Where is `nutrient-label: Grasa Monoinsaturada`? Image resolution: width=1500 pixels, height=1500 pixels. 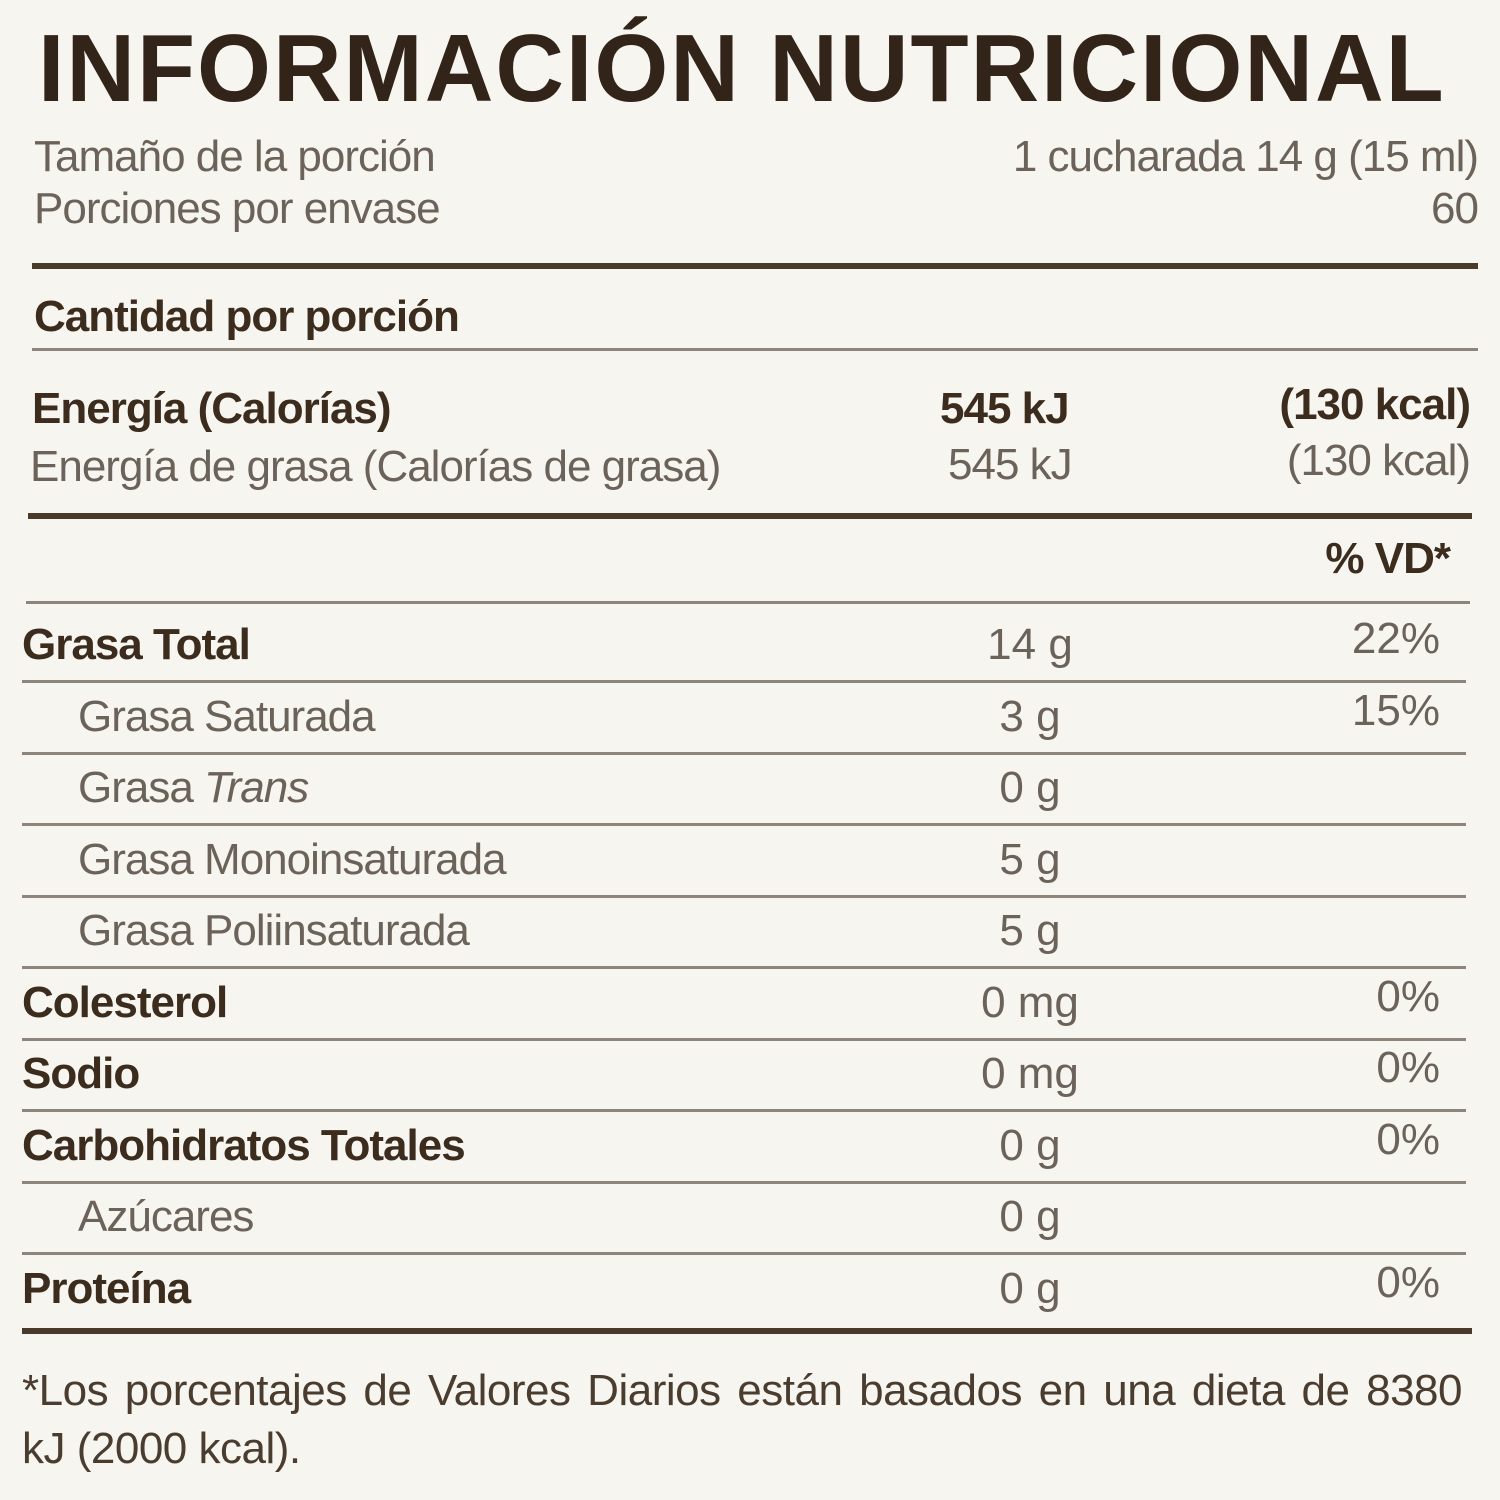
nutrient-label: Grasa Monoinsaturada is located at coordinates (292, 859).